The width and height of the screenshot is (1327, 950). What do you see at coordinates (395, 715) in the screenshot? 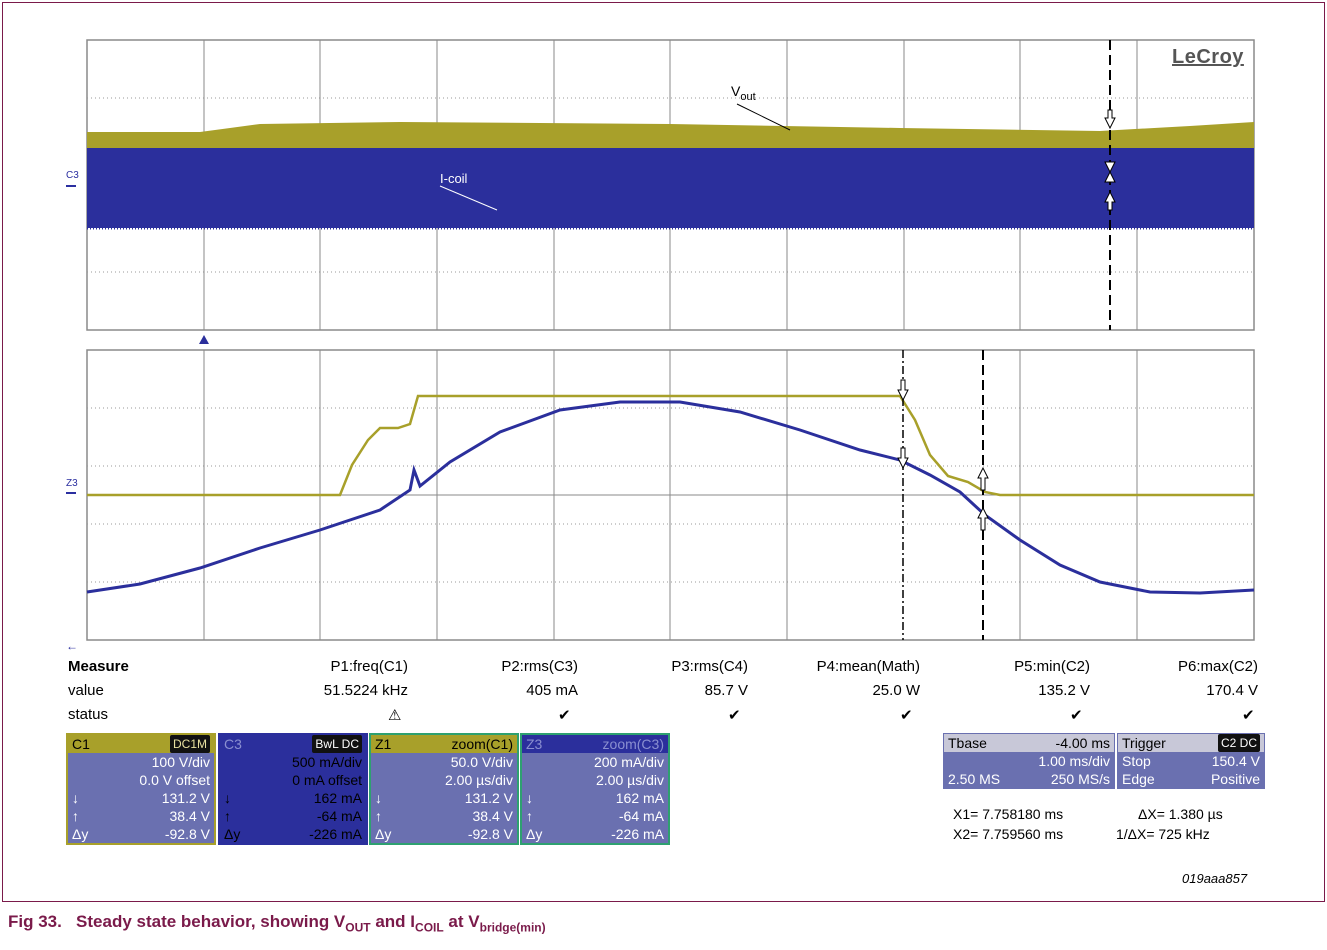
I see `warning-icon: ⚠` at bounding box center [395, 715].